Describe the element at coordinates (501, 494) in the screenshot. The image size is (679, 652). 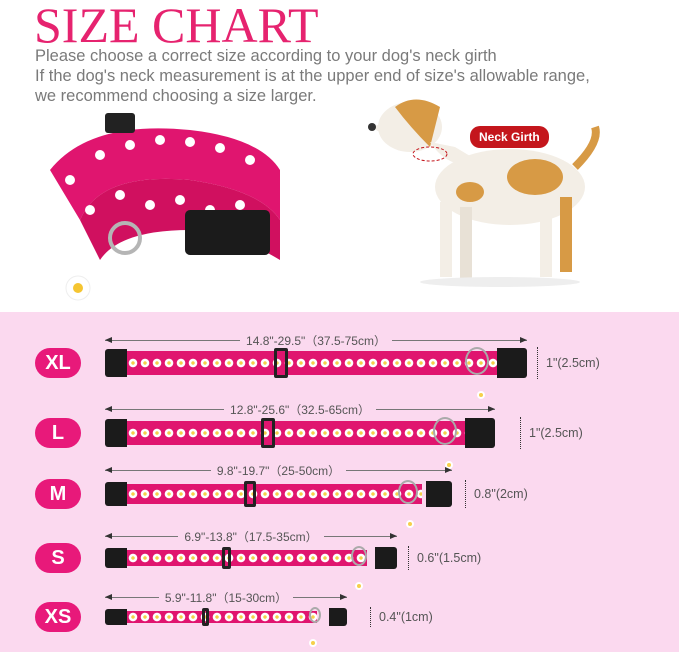
I see `width-label: 0.8"(2cm)` at that location.